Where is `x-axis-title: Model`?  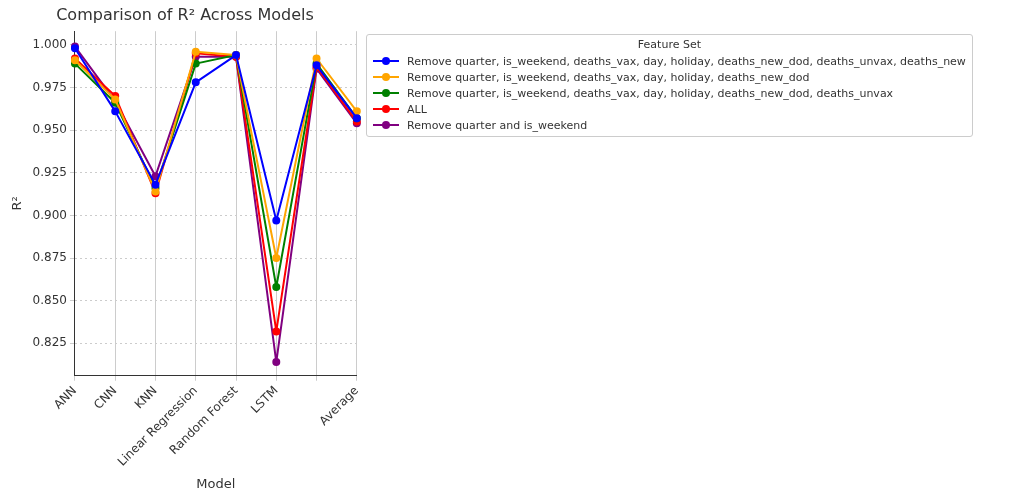
x-axis-title: Model is located at coordinates (216, 483).